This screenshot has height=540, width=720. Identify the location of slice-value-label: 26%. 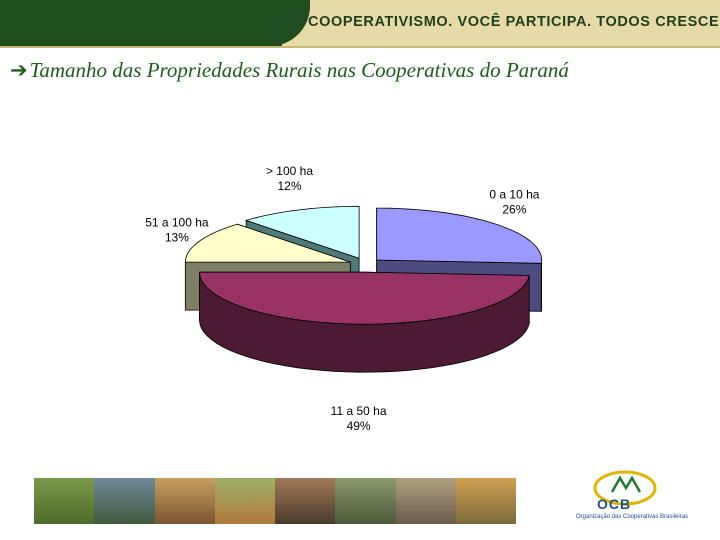
(514, 210).